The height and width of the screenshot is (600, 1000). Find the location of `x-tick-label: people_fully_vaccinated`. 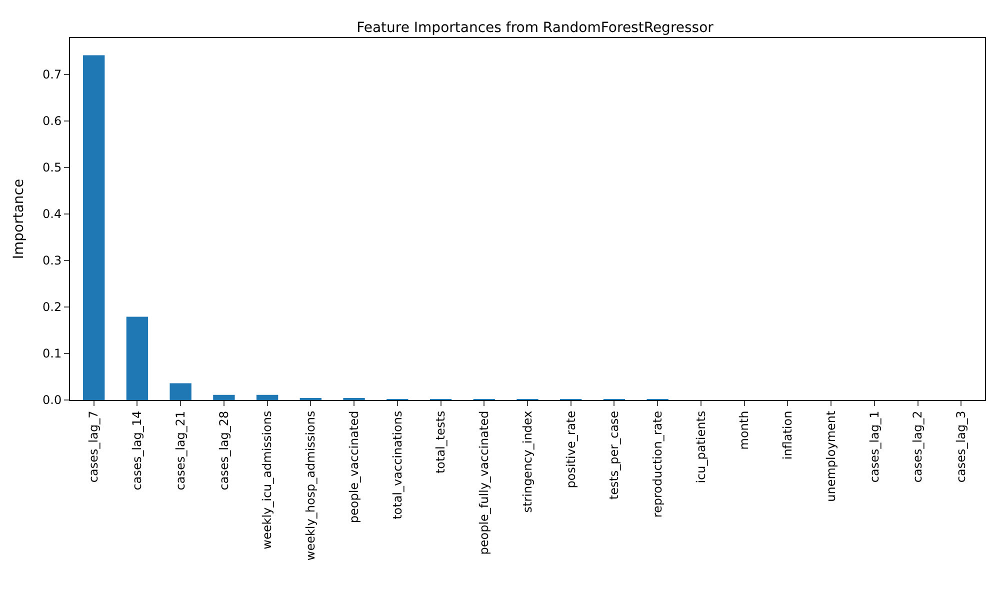

x-tick-label: people_fully_vaccinated is located at coordinates (484, 482).